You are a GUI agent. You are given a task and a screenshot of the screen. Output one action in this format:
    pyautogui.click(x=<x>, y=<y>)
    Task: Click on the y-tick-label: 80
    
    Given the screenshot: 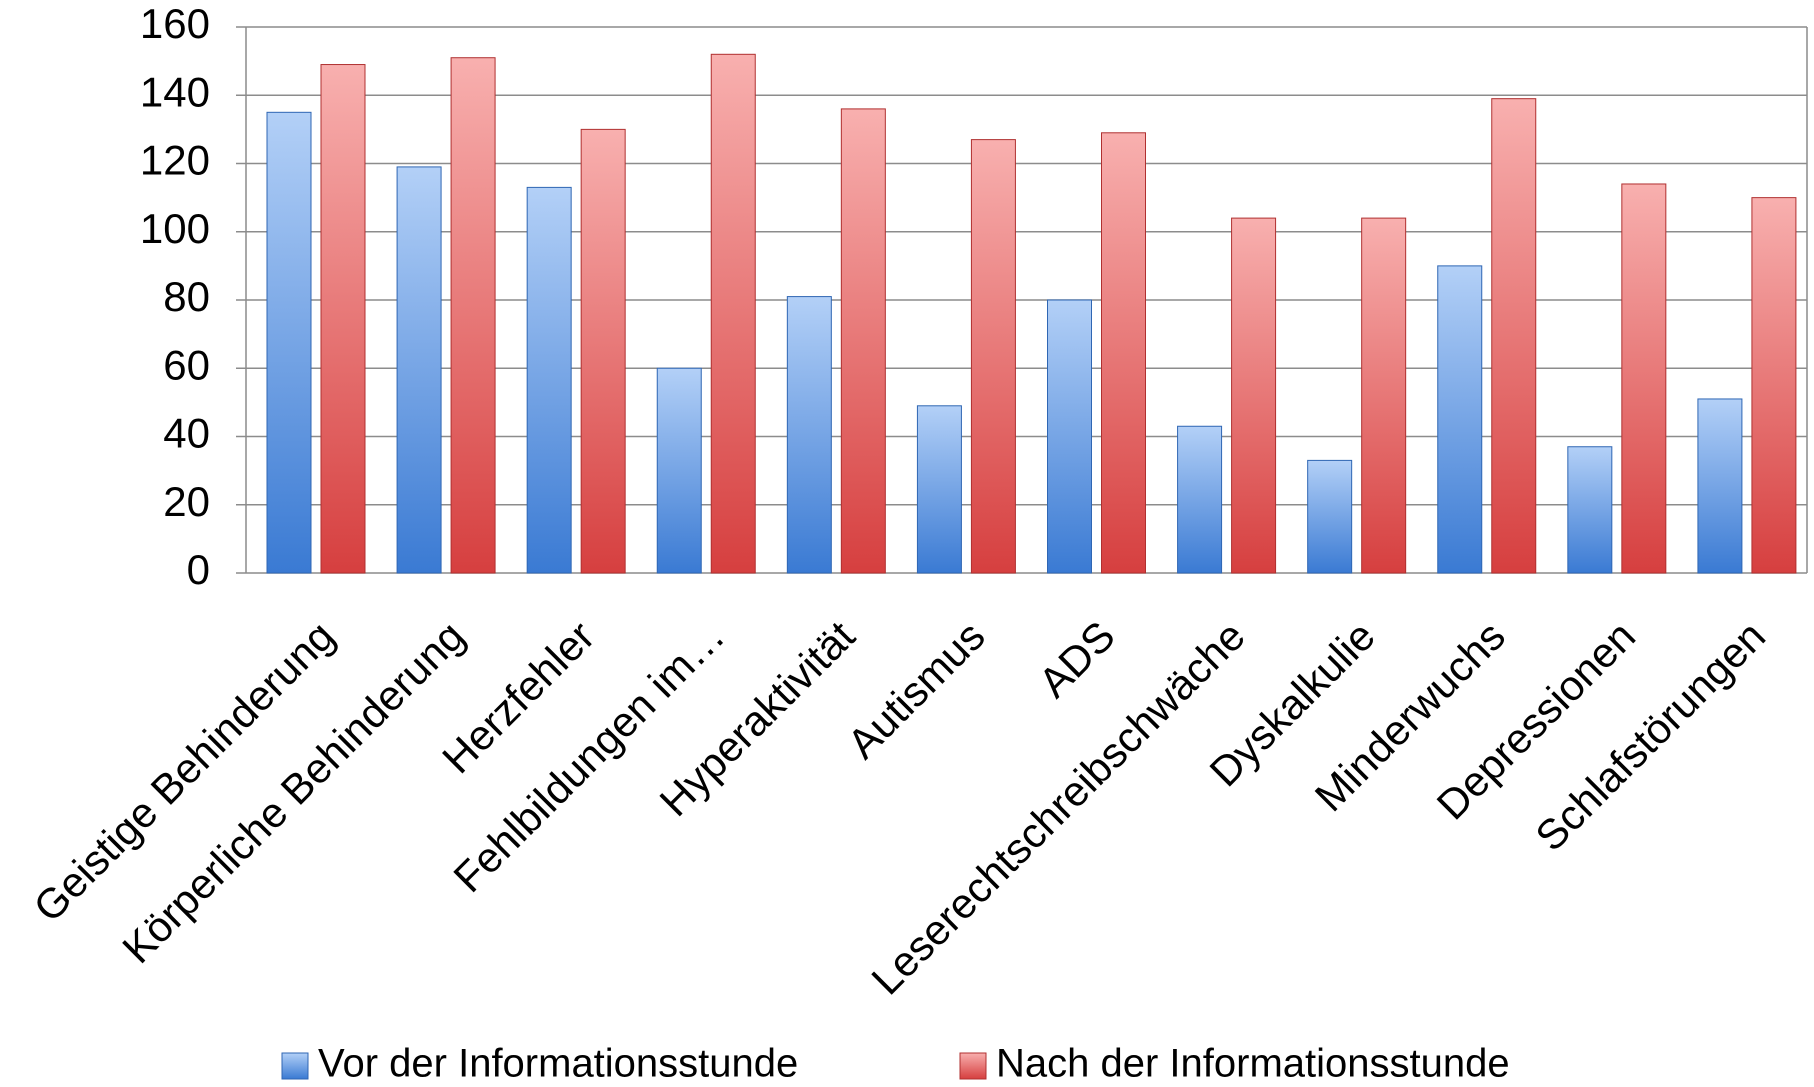 What is the action you would take?
    pyautogui.click(x=186, y=296)
    